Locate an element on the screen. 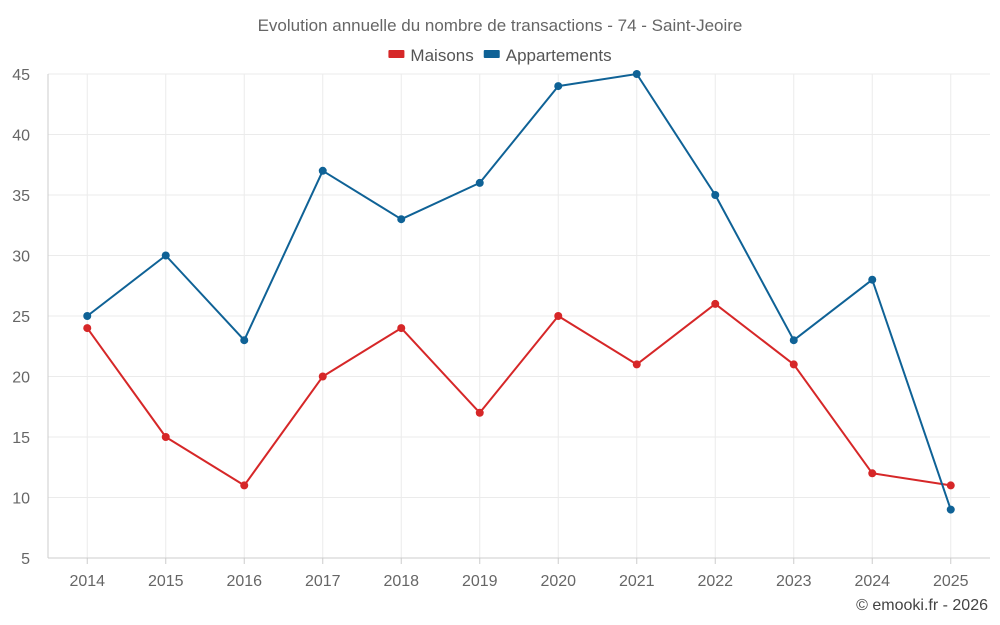 Image resolution: width=1000 pixels, height=625 pixels. x-tick-label: 2014 is located at coordinates (87, 581).